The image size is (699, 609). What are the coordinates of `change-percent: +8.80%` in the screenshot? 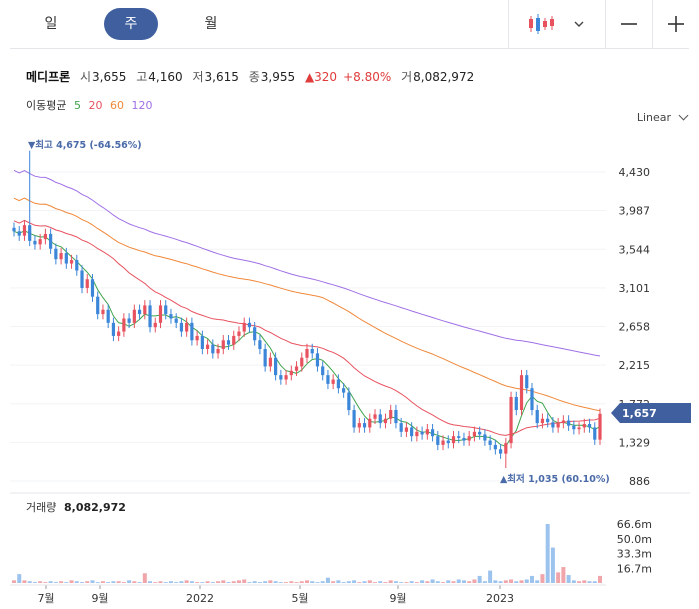 It's located at (367, 77).